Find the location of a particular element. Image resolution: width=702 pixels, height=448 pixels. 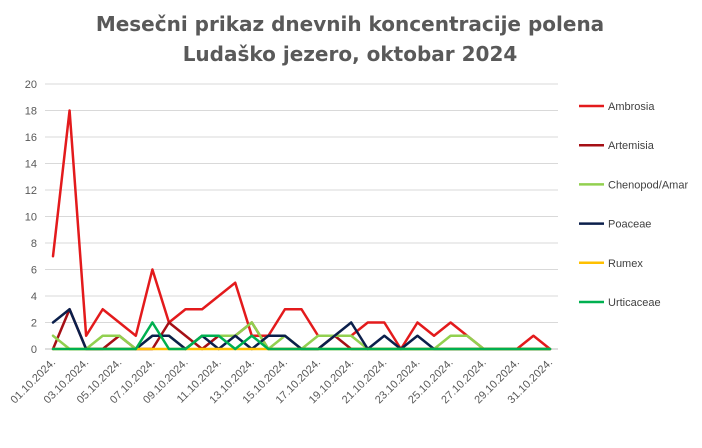

legend-label: Chenopod/Amar is located at coordinates (648, 185).